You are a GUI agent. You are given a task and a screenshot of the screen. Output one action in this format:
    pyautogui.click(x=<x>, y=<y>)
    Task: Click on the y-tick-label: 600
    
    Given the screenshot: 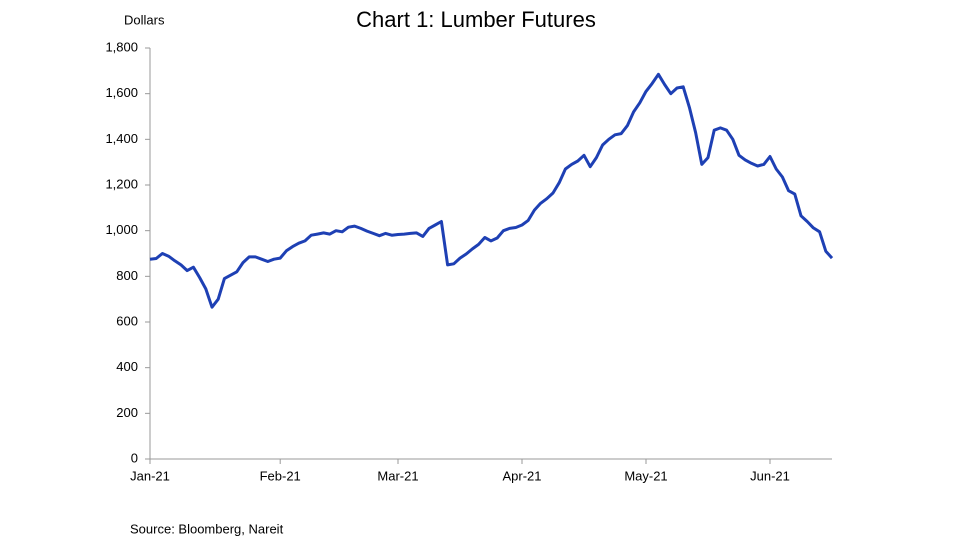 What is the action you would take?
    pyautogui.click(x=127, y=320)
    